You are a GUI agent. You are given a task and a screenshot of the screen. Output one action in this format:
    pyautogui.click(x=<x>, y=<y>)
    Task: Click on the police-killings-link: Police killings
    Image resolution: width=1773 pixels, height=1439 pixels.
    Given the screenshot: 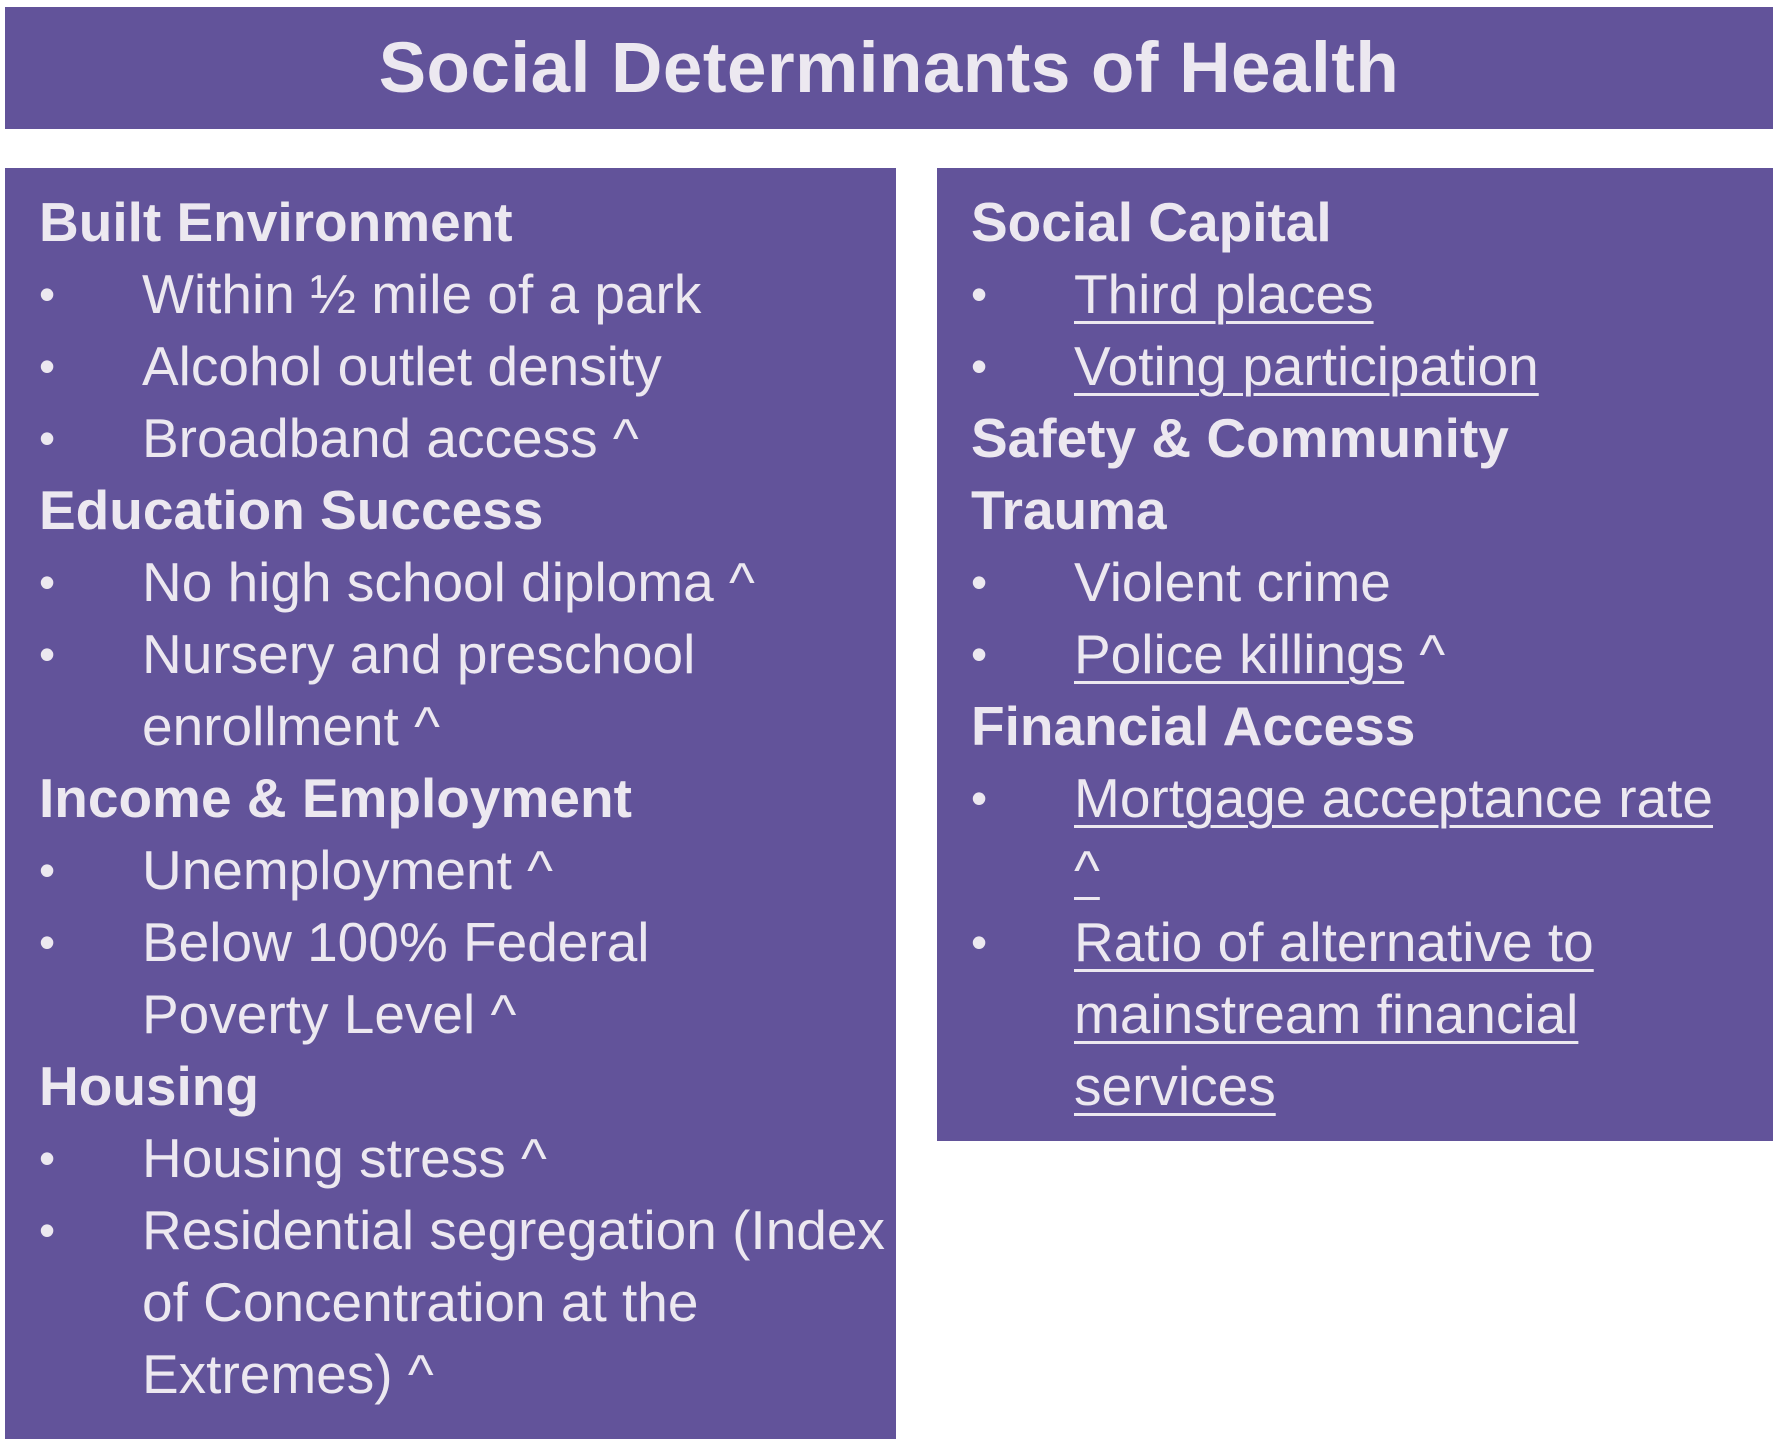 What is the action you would take?
    pyautogui.click(x=1239, y=654)
    